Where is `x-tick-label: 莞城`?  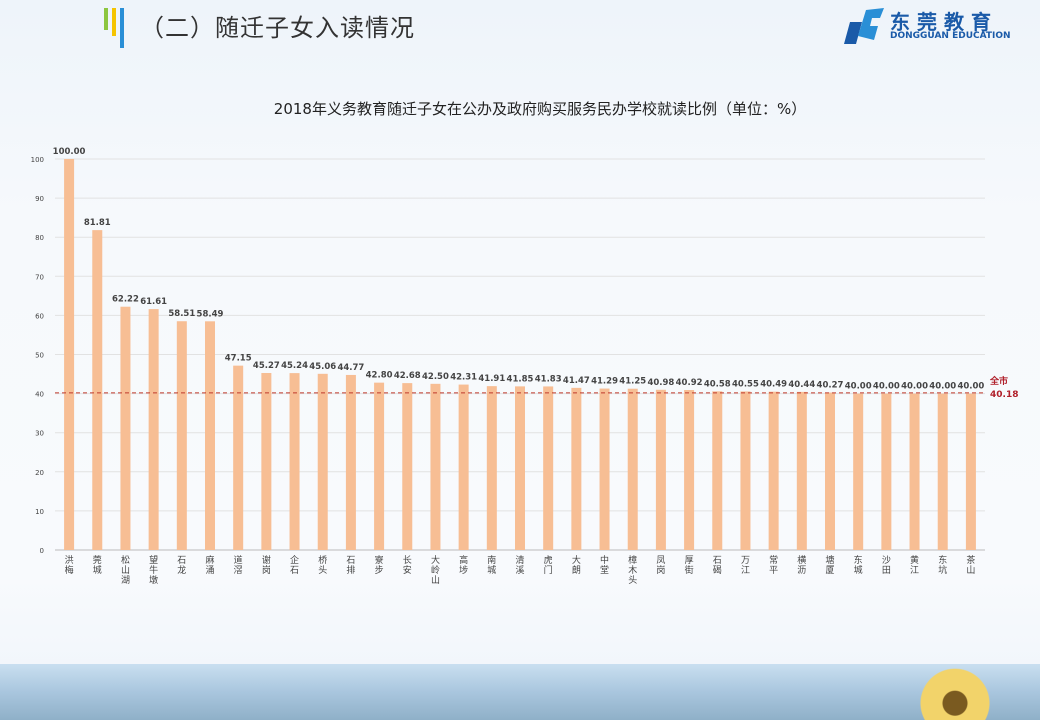
x-tick-label: 莞城 is located at coordinates (97, 565).